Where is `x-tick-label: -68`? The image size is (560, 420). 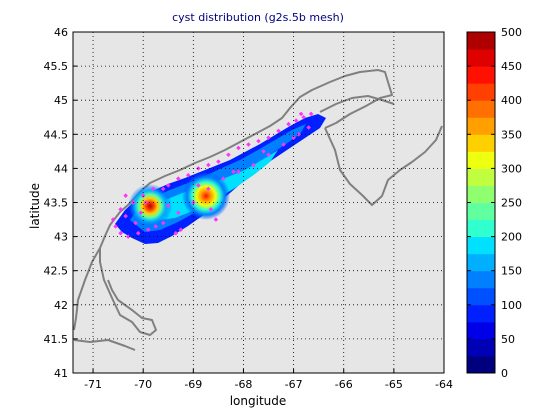 x-tick-label: -68 is located at coordinates (243, 384).